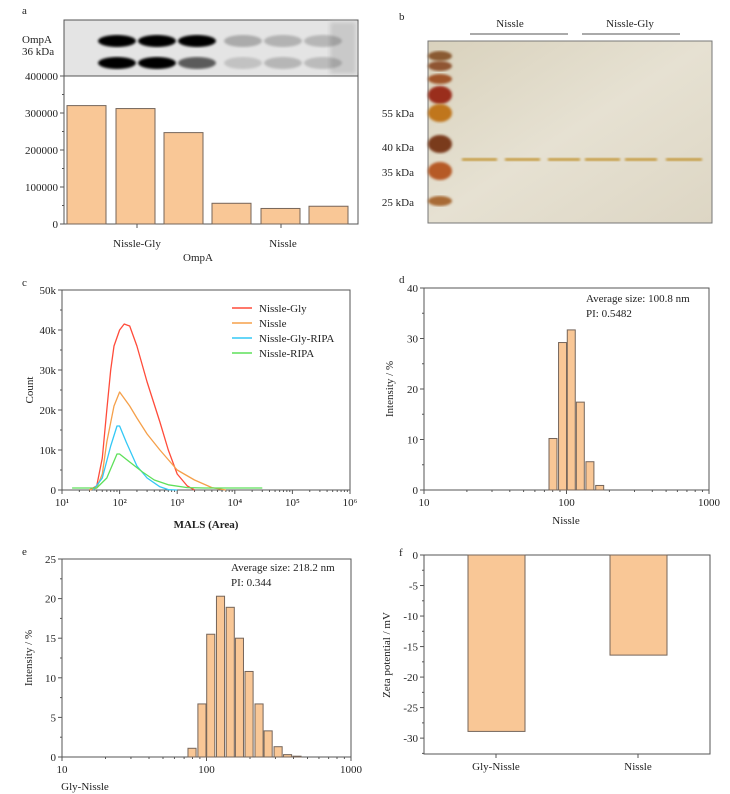 This screenshot has height=794, width=730. What do you see at coordinates (609, 314) in the screenshot?
I see `pi-annotation: PI: 0.5482` at bounding box center [609, 314].